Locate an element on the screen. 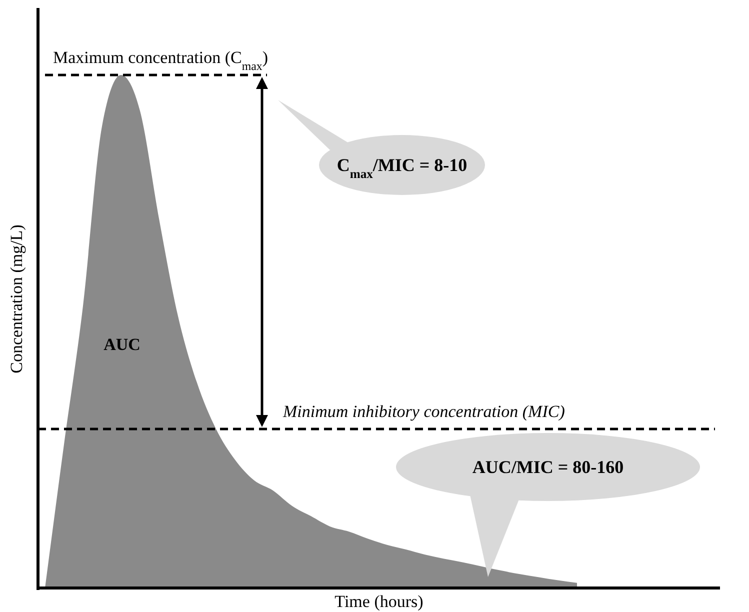 This screenshot has height=612, width=749. annotation: AUC is located at coordinates (122, 344).